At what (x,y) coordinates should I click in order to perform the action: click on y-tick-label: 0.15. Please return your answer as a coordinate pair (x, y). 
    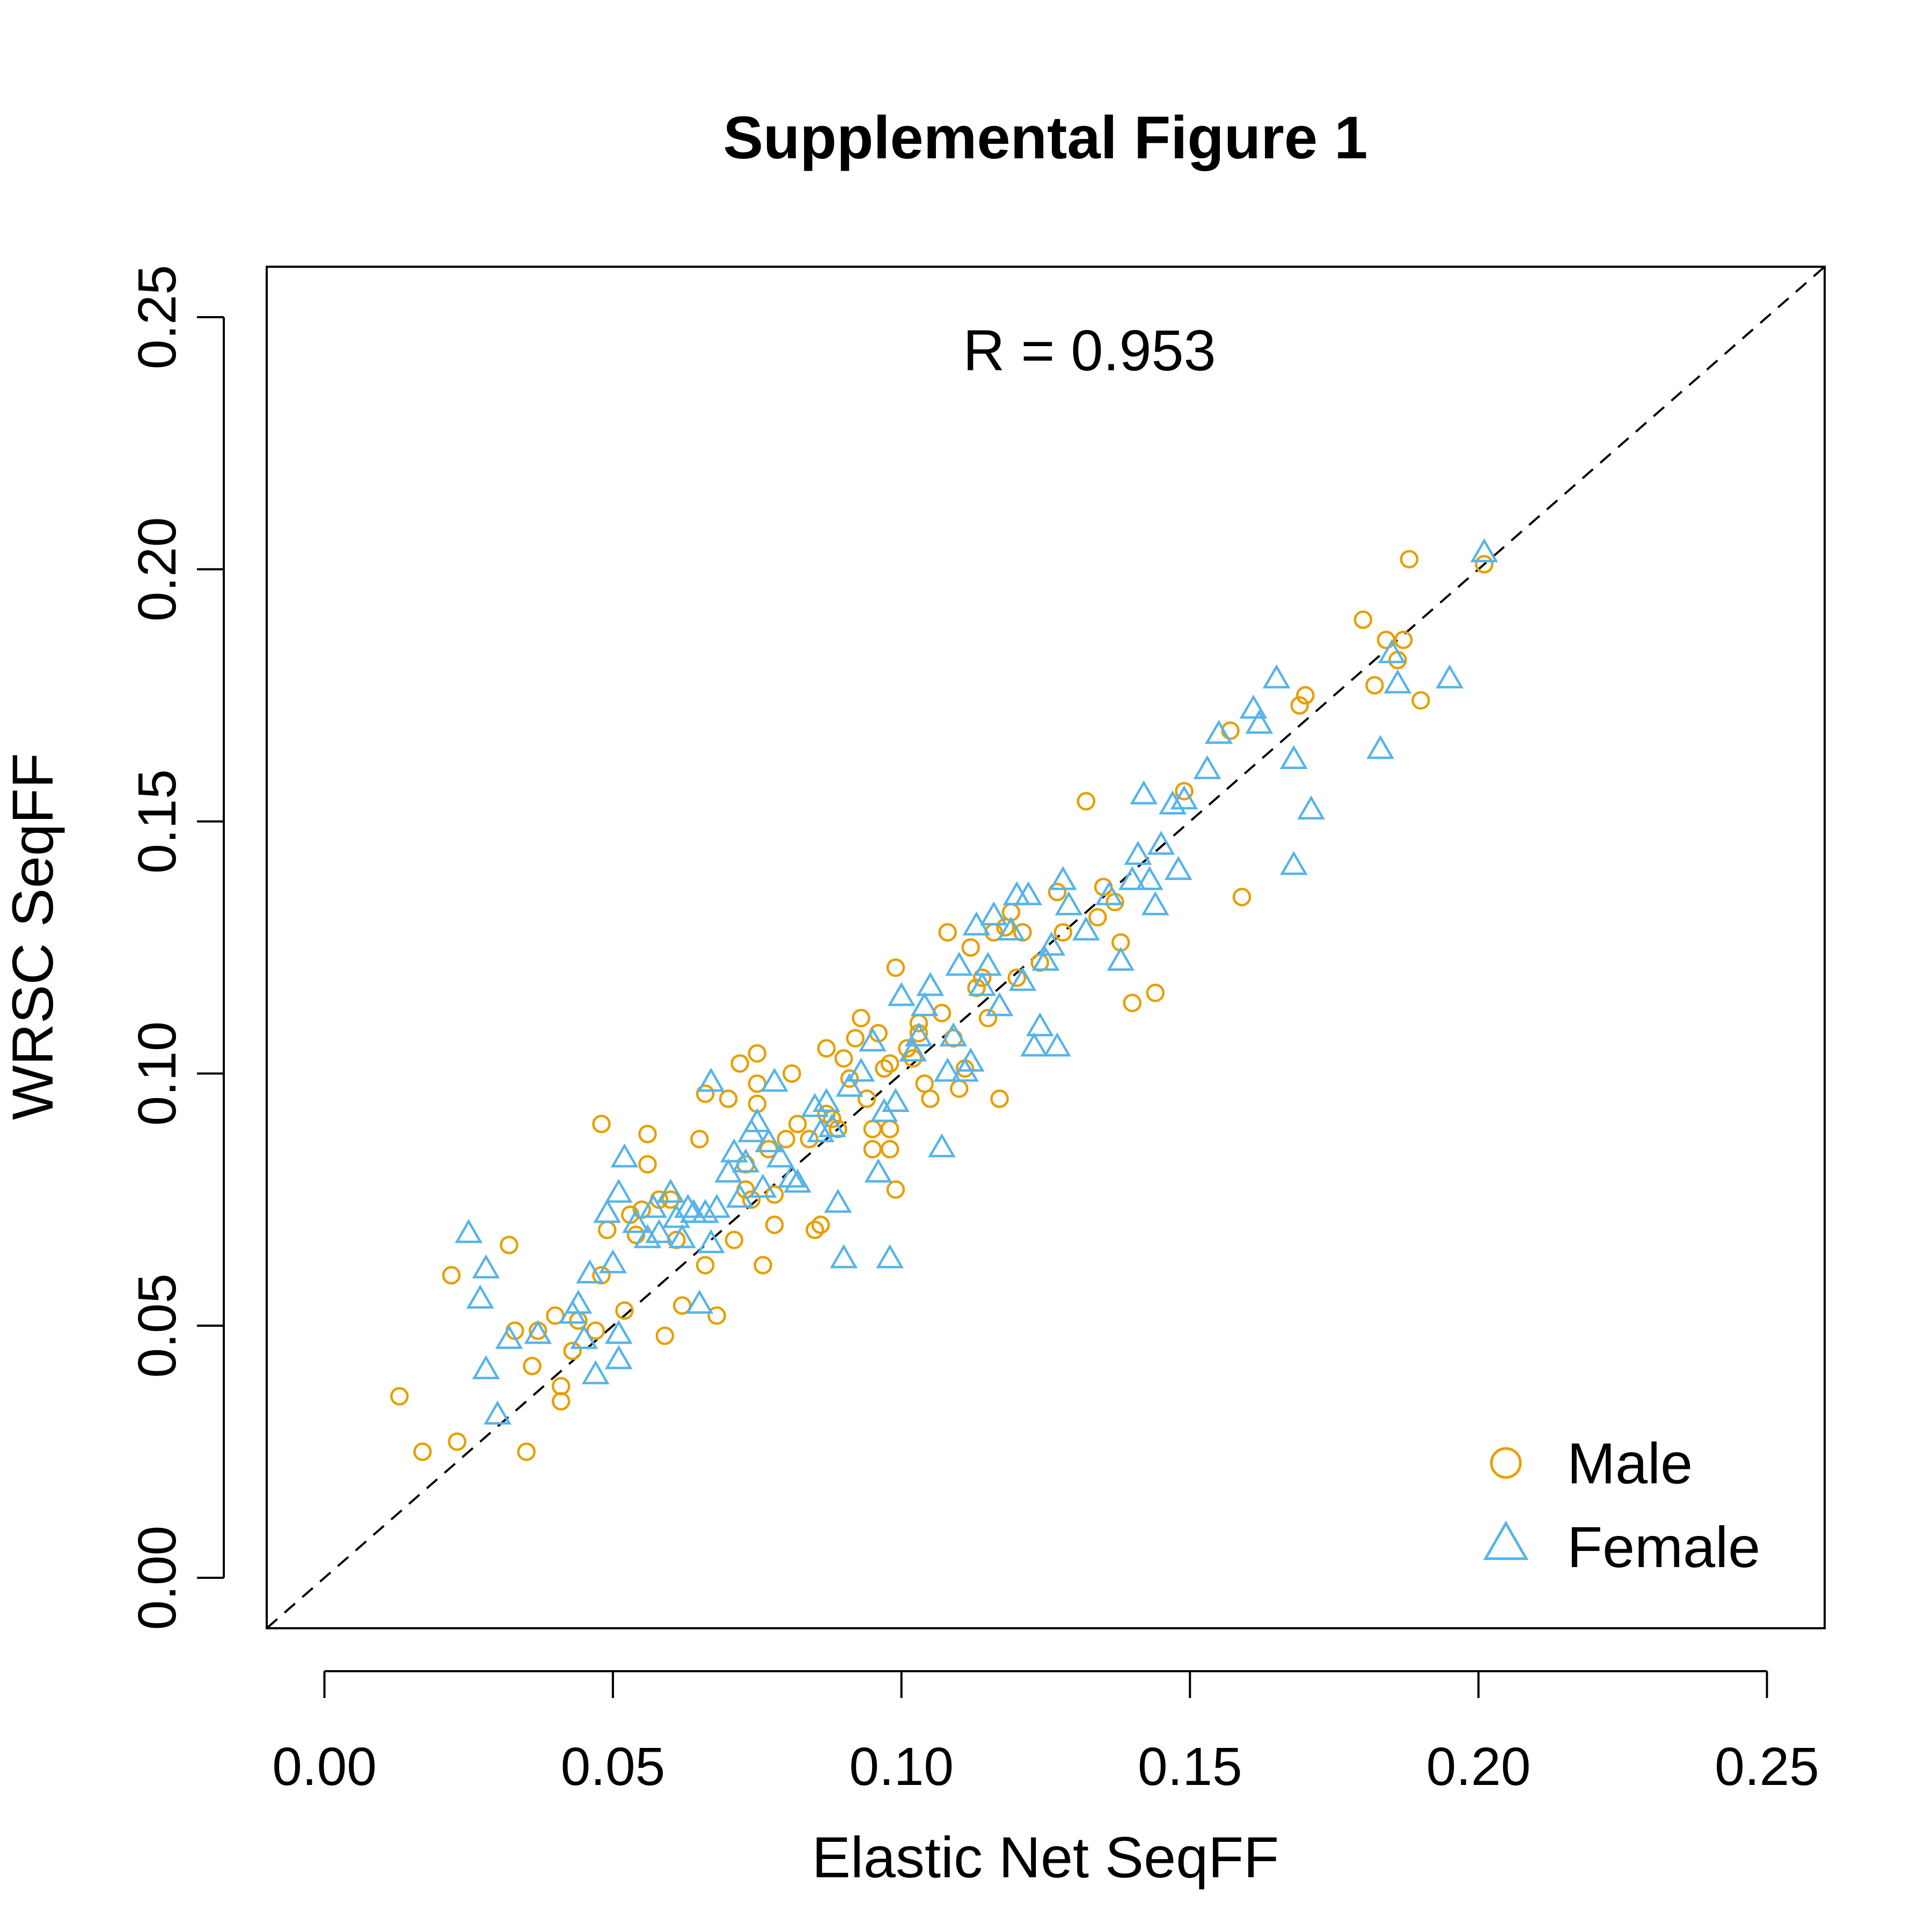
    Looking at the image, I should click on (157, 821).